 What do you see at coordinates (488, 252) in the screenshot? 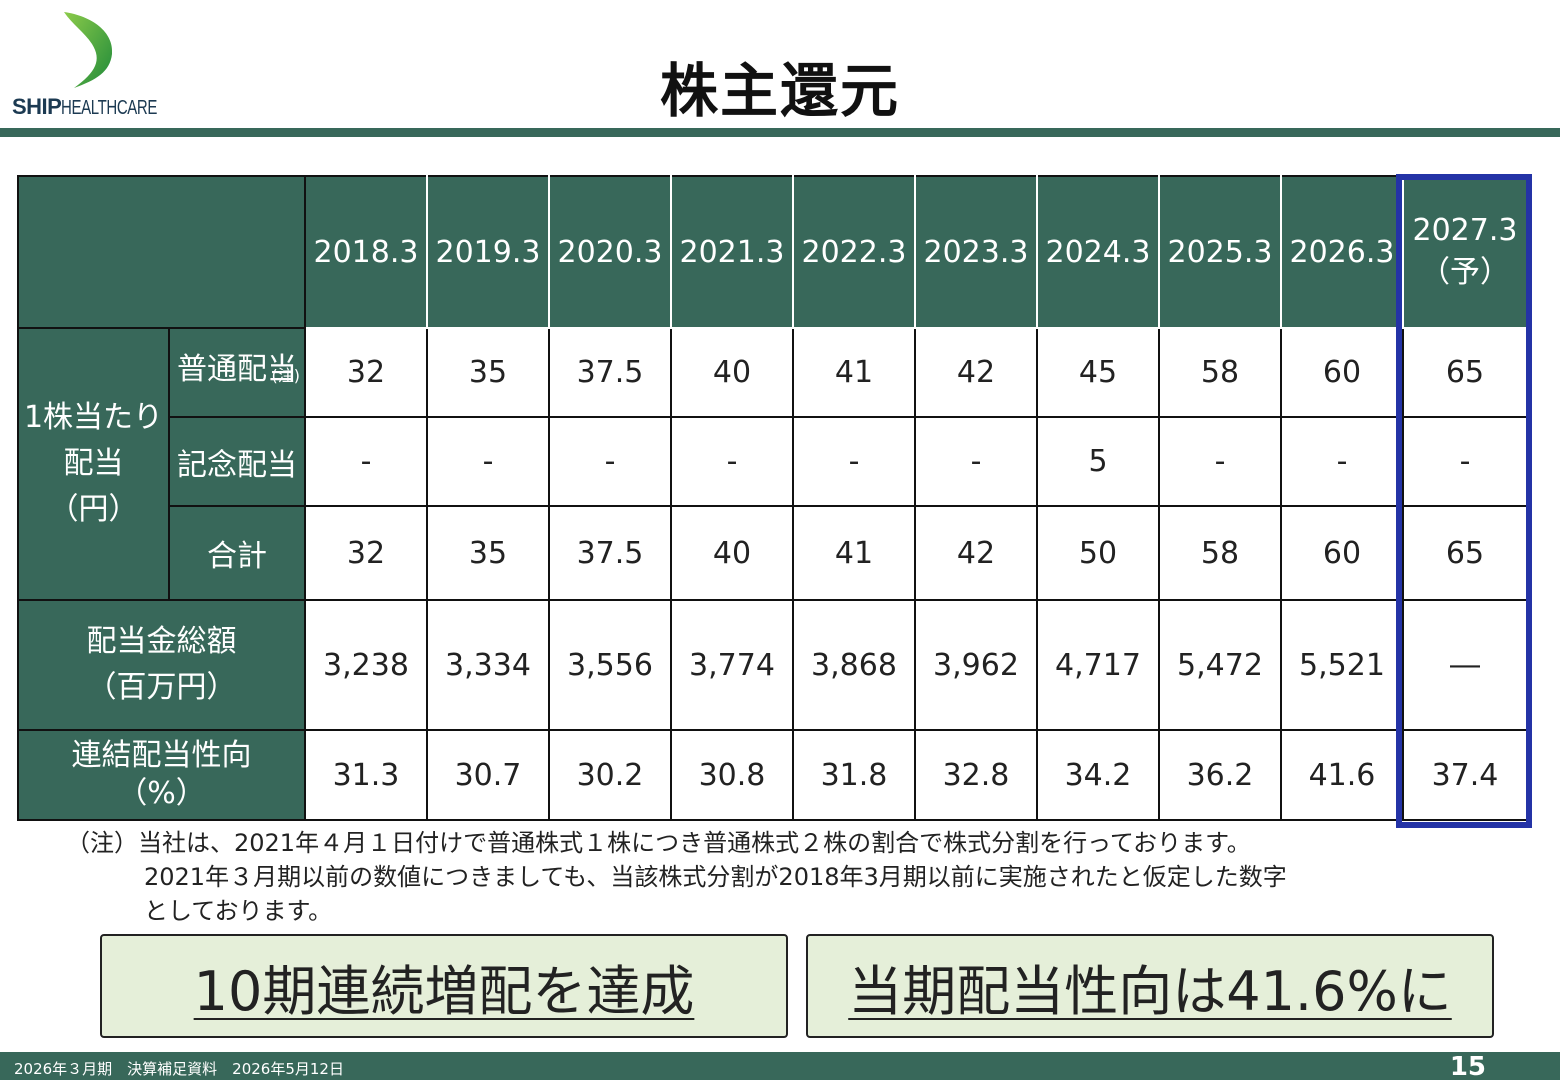
I see `year-header: 2019.3` at bounding box center [488, 252].